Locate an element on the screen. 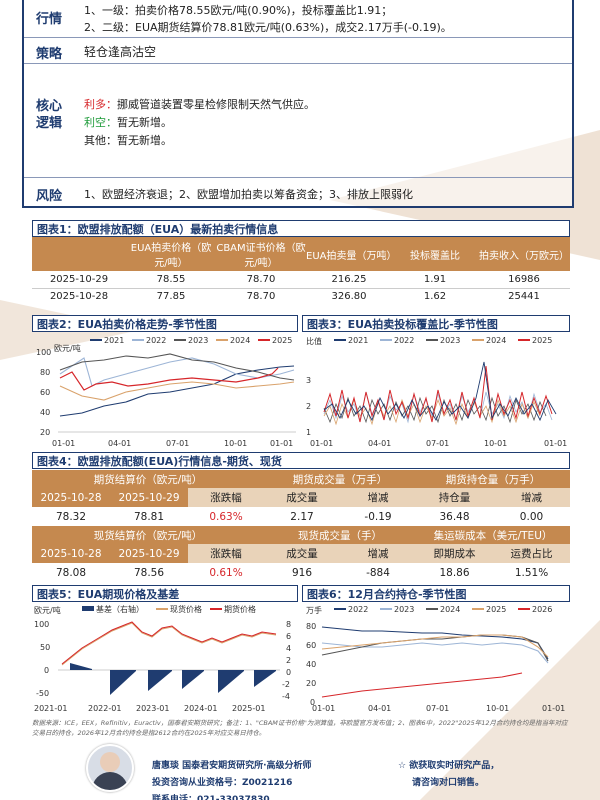  fig6-legend: 2022 2023 2024 2025 2026 is located at coordinates (443, 609).